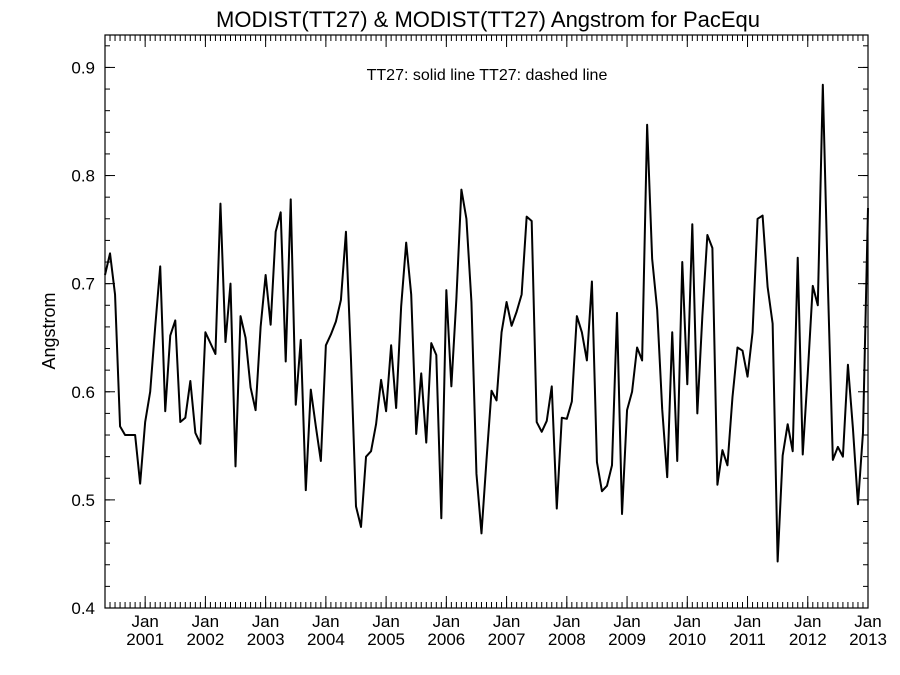 This screenshot has height=675, width=900. What do you see at coordinates (83, 608) in the screenshot?
I see `y-tick-label: 0.4` at bounding box center [83, 608].